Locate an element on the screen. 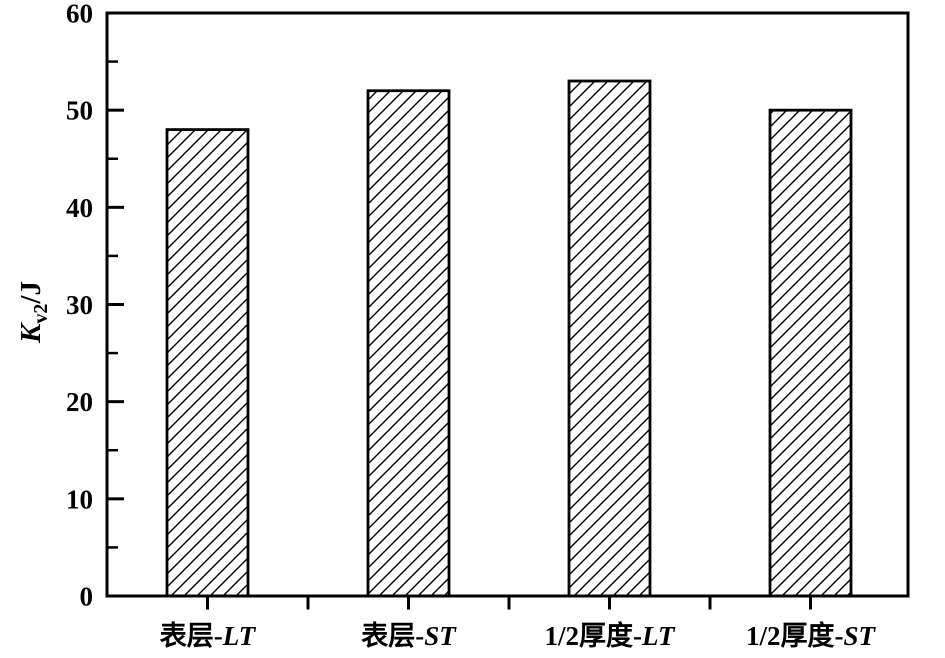 The width and height of the screenshot is (945, 658). x-category-label: 表层-LT is located at coordinates (208, 636).